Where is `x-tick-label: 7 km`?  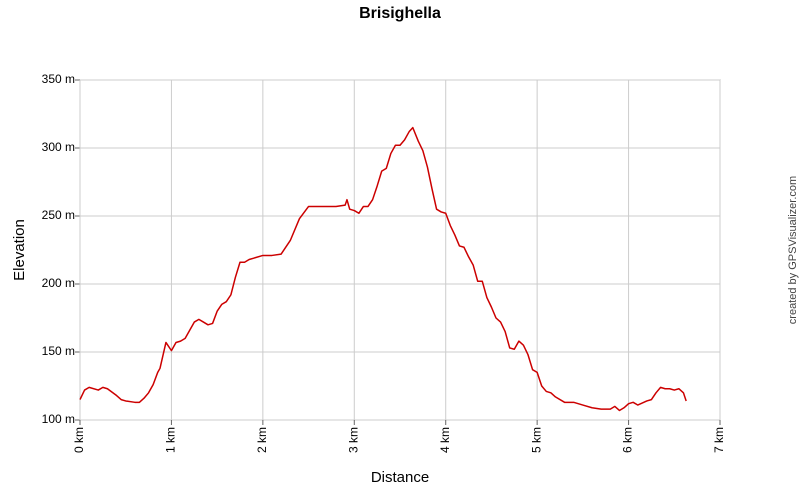 x-tick-label: 7 km is located at coordinates (719, 440).